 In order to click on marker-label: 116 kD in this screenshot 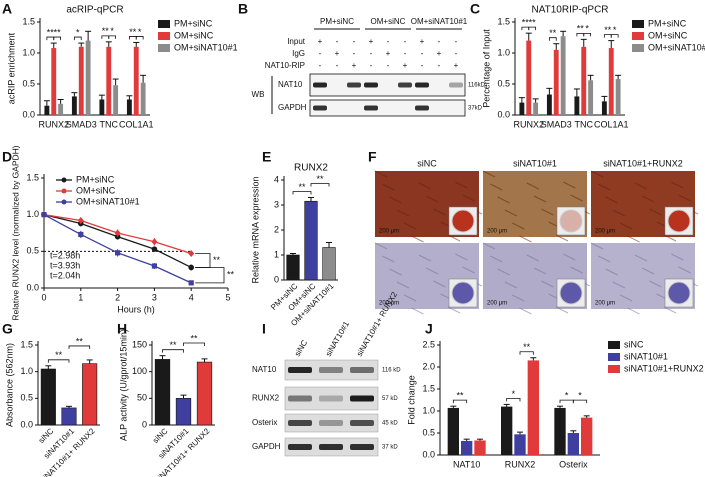, I will do `click(391, 371)`.